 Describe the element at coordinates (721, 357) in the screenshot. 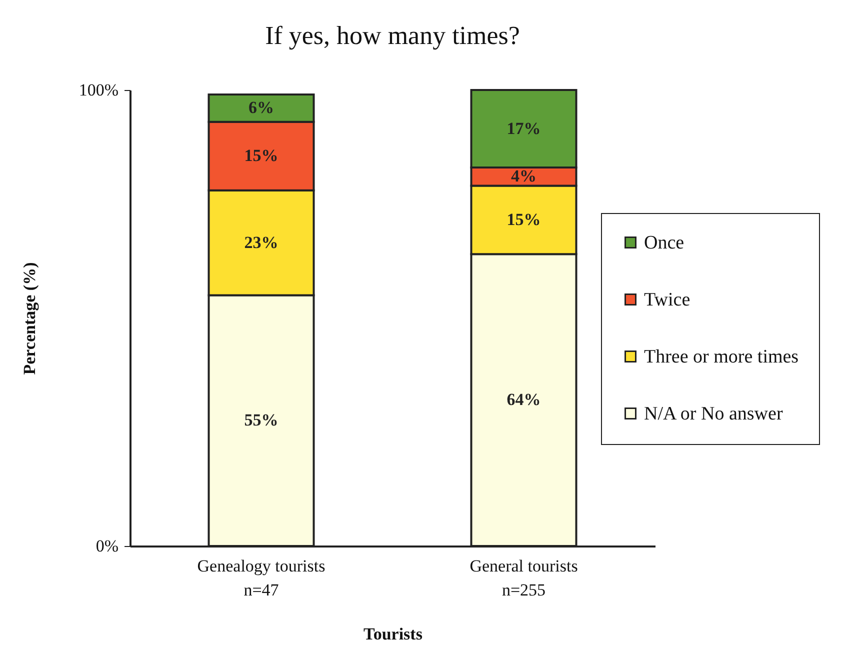

I see `legend-label: Three or more times` at that location.